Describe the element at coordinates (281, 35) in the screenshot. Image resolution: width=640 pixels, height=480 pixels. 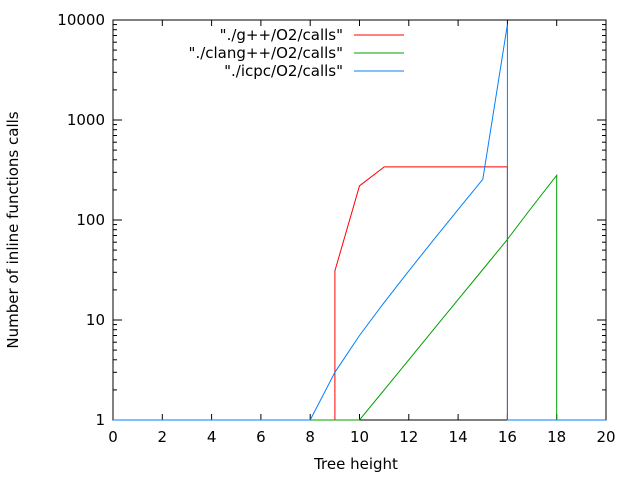
I see `legend-label-0: "./g++/O2/calls"` at that location.